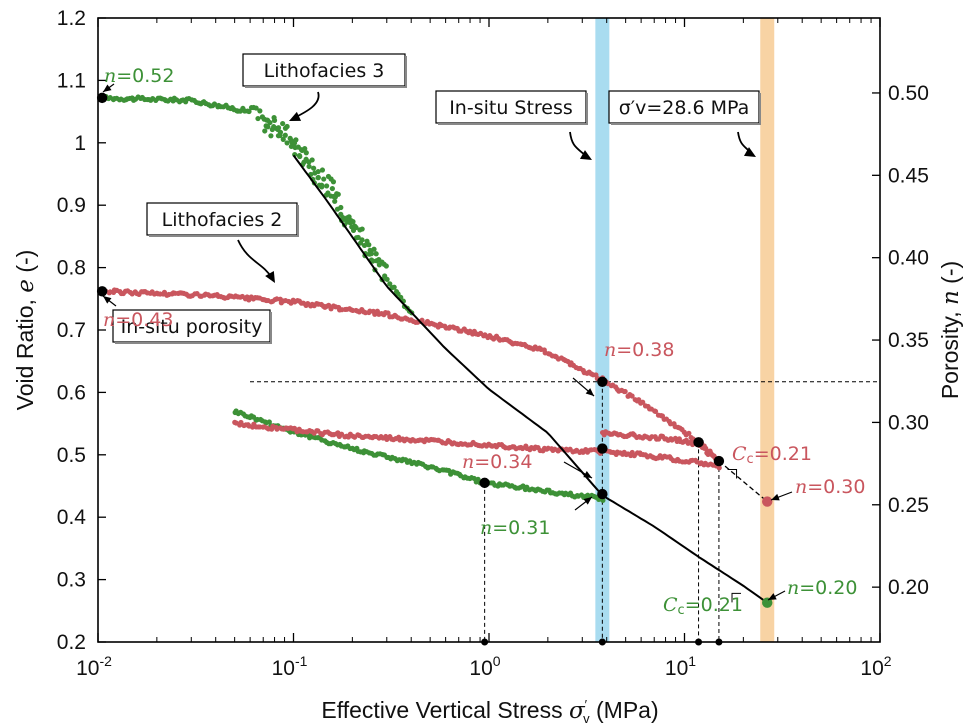 Image resolution: width=975 pixels, height=728 pixels. I want to click on n034-label-part: =0.34, so click(503, 462).